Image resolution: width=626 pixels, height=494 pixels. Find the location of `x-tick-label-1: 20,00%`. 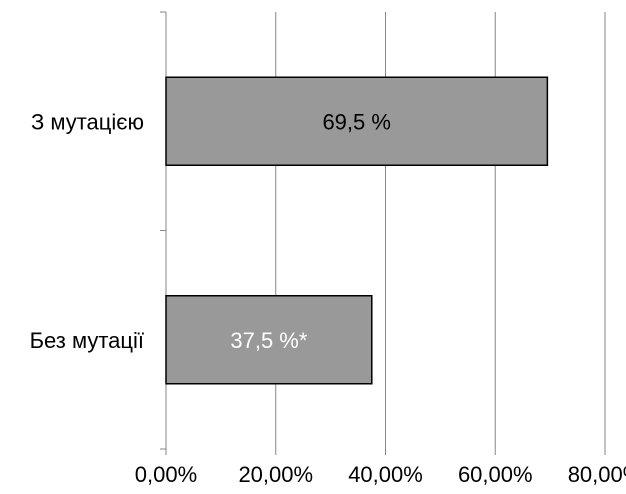

x-tick-label-1: 20,00% is located at coordinates (275, 474).